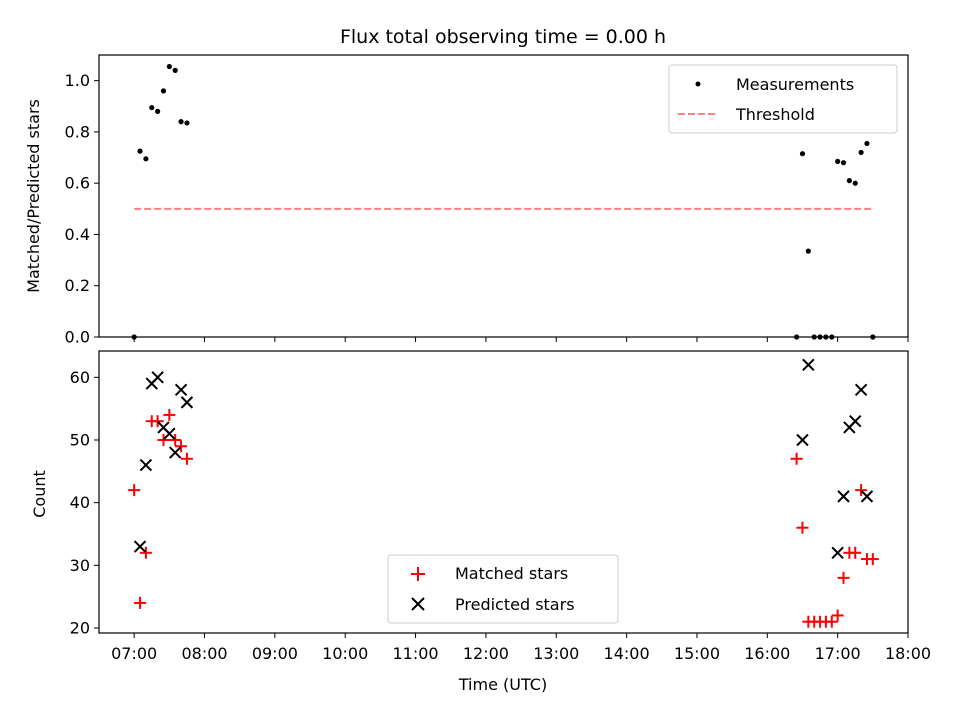 This screenshot has height=720, width=960. I want to click on legend-predicted-marker, so click(418, 604).